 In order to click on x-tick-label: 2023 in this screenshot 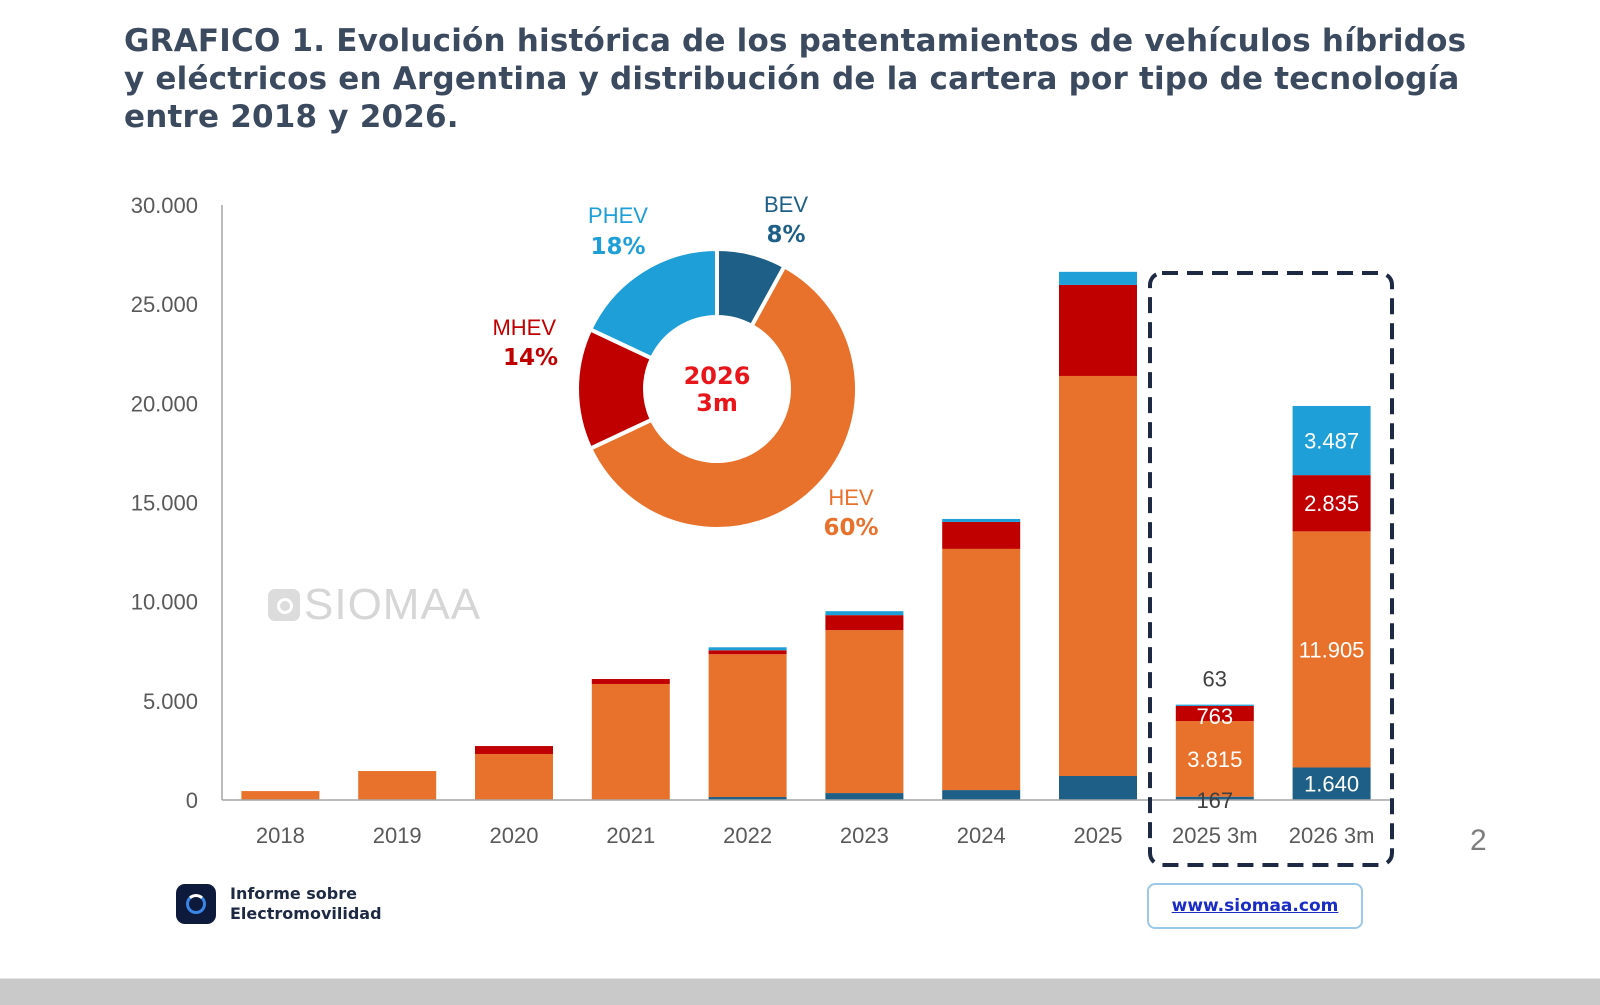, I will do `click(864, 835)`.